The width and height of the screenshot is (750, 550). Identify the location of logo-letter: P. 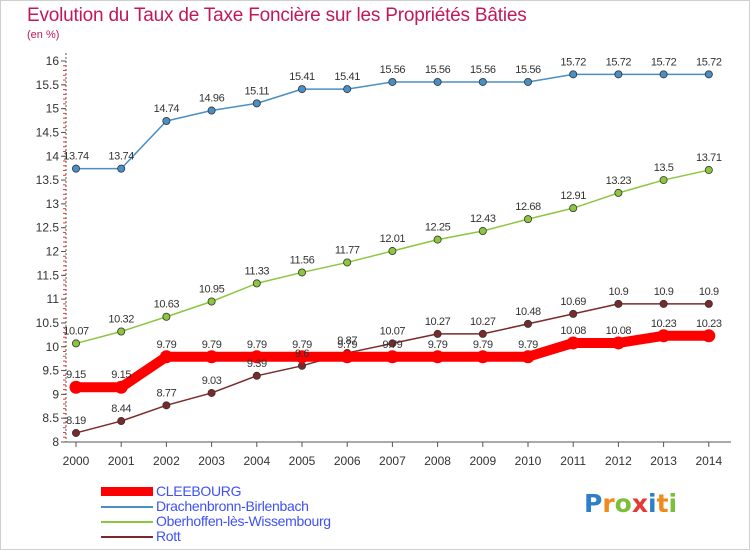
(593, 503).